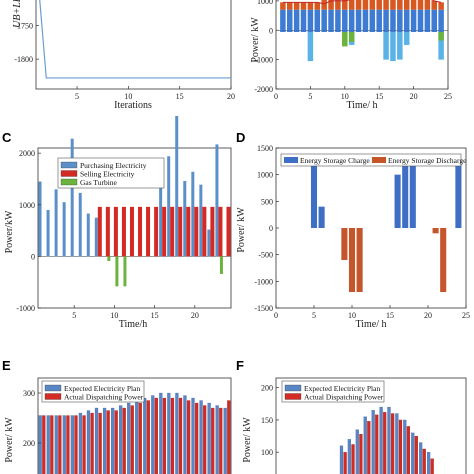 Image resolution: width=474 pixels, height=474 pixels. I want to click on legend-label: Energy Storage Charge, so click(335, 160).